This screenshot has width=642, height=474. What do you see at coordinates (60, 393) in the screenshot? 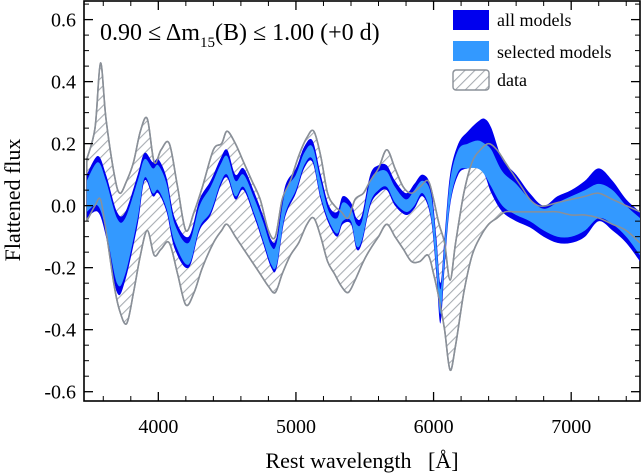
I see `y-tick-label: -0.6` at bounding box center [60, 393].